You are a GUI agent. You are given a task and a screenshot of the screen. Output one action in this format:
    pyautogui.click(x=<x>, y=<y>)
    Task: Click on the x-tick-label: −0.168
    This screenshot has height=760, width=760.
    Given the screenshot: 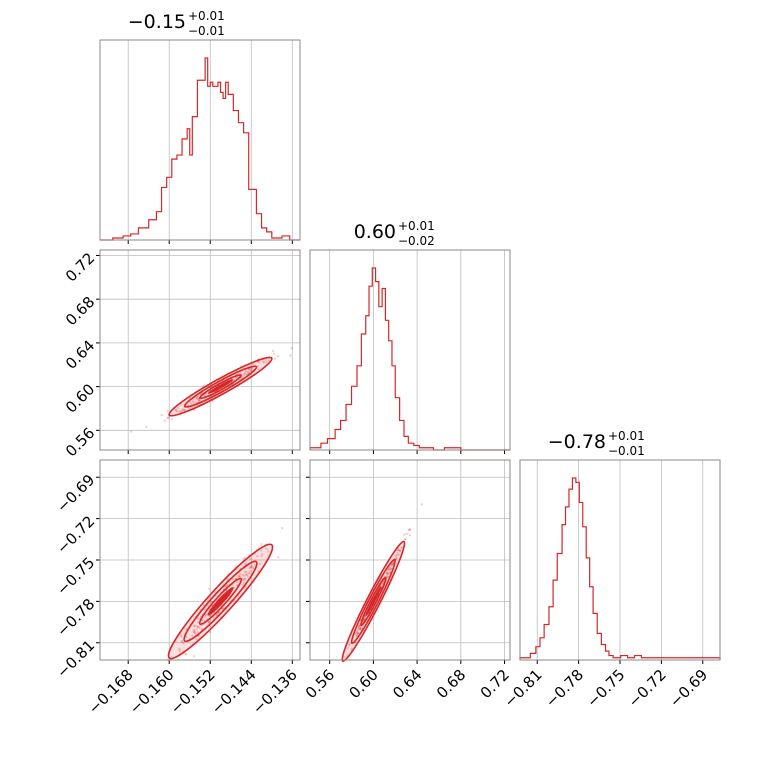 What is the action you would take?
    pyautogui.click(x=111, y=692)
    